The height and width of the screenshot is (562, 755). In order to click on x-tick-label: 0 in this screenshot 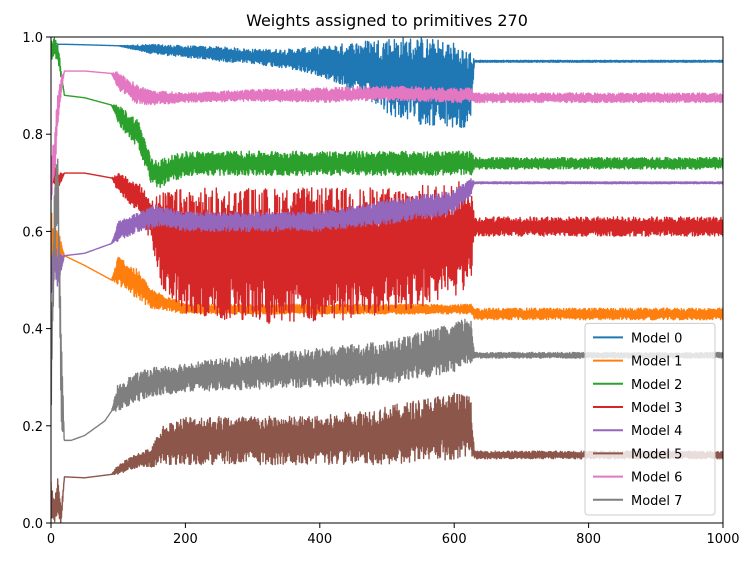, I will do `click(51, 539)`.